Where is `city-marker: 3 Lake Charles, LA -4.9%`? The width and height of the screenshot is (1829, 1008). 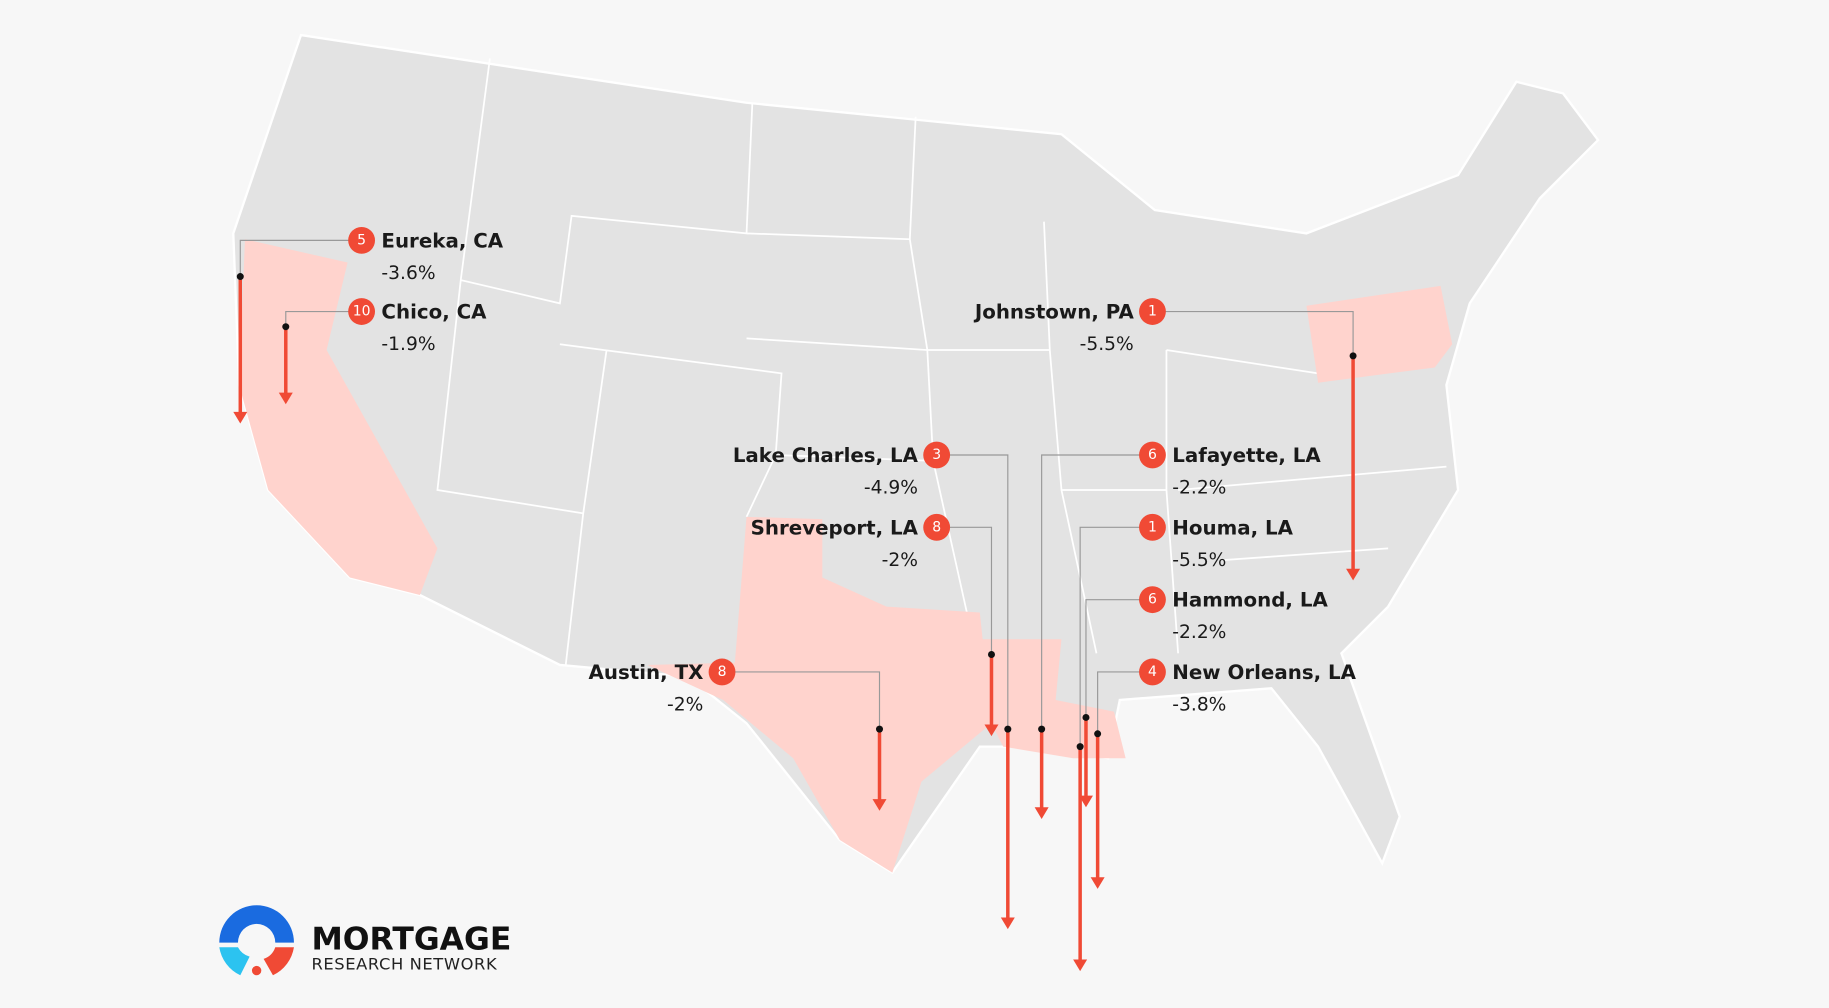
city-marker: 3 Lake Charles, LA -4.9% is located at coordinates (874, 685).